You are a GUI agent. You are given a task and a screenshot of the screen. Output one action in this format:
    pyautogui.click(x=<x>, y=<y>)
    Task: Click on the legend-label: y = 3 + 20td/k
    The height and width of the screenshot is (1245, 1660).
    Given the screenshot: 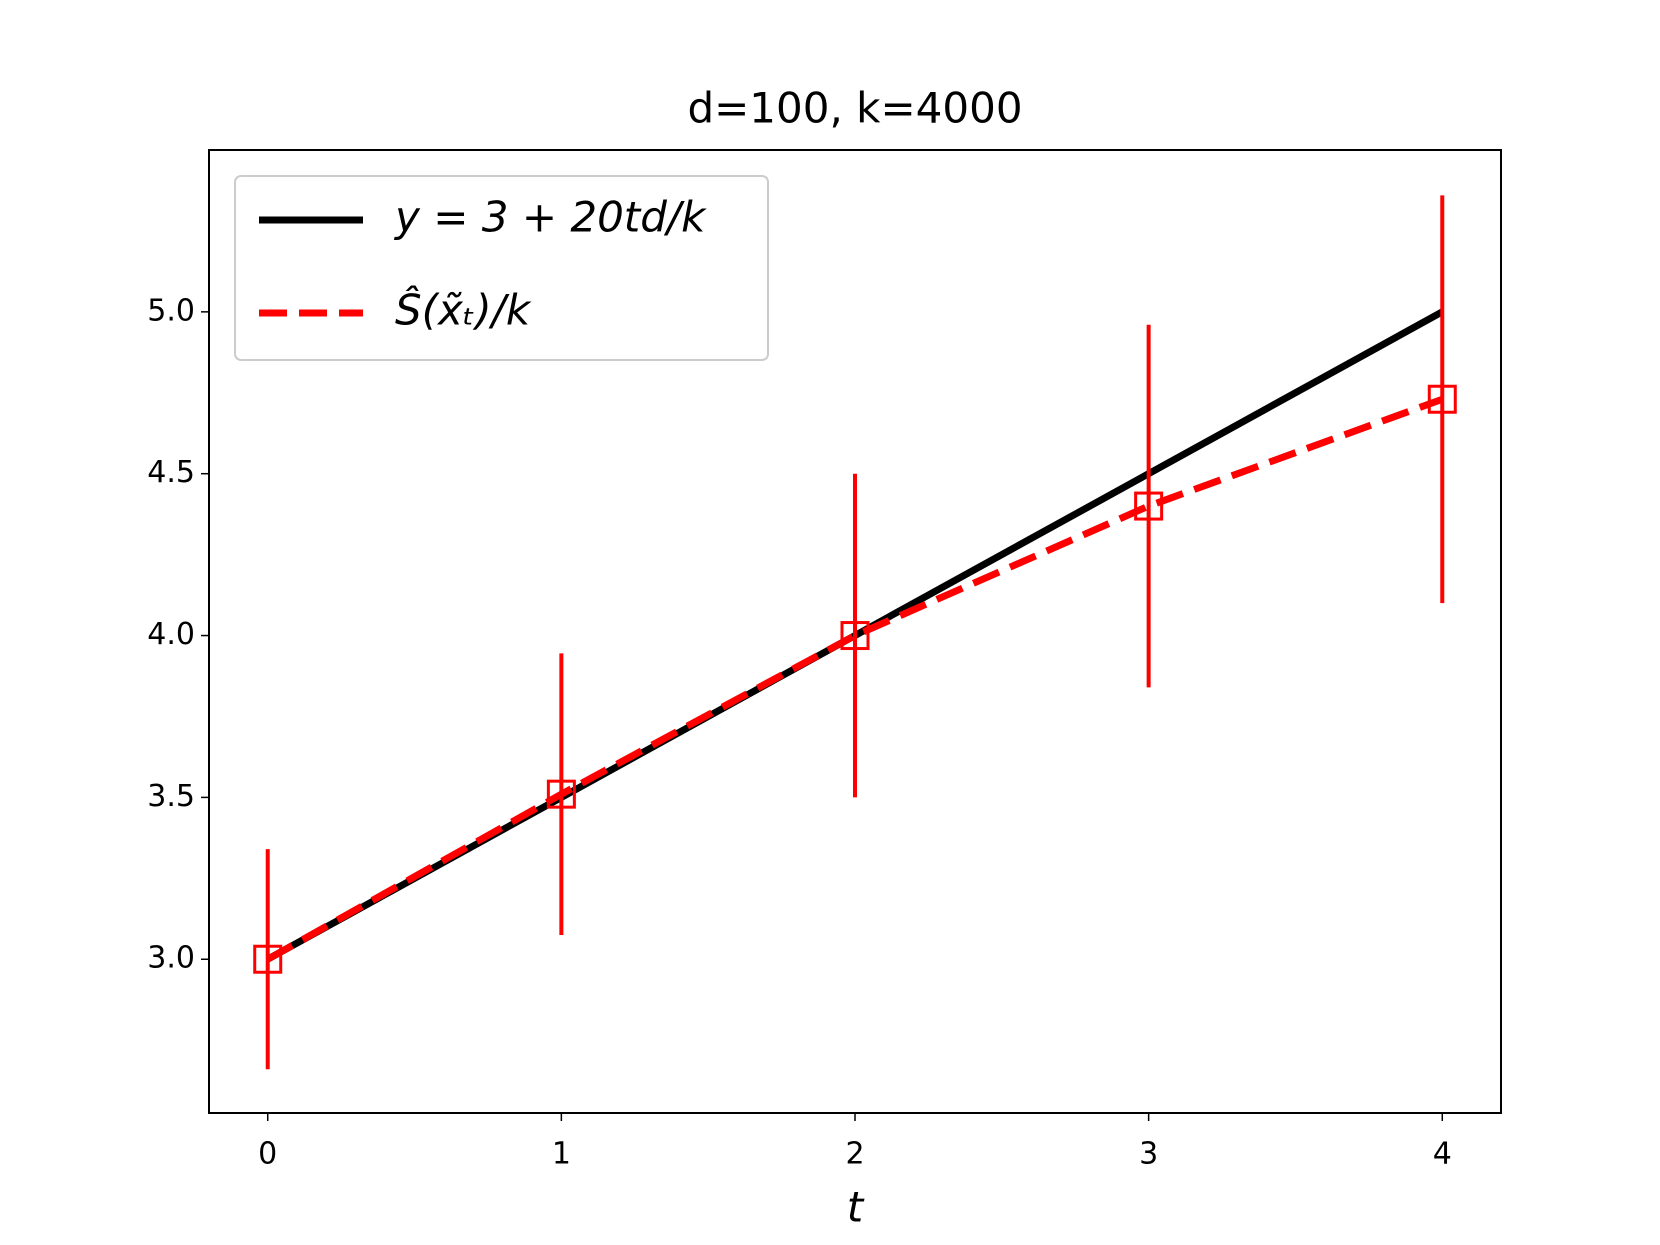 What is the action you would take?
    pyautogui.click(x=550, y=217)
    